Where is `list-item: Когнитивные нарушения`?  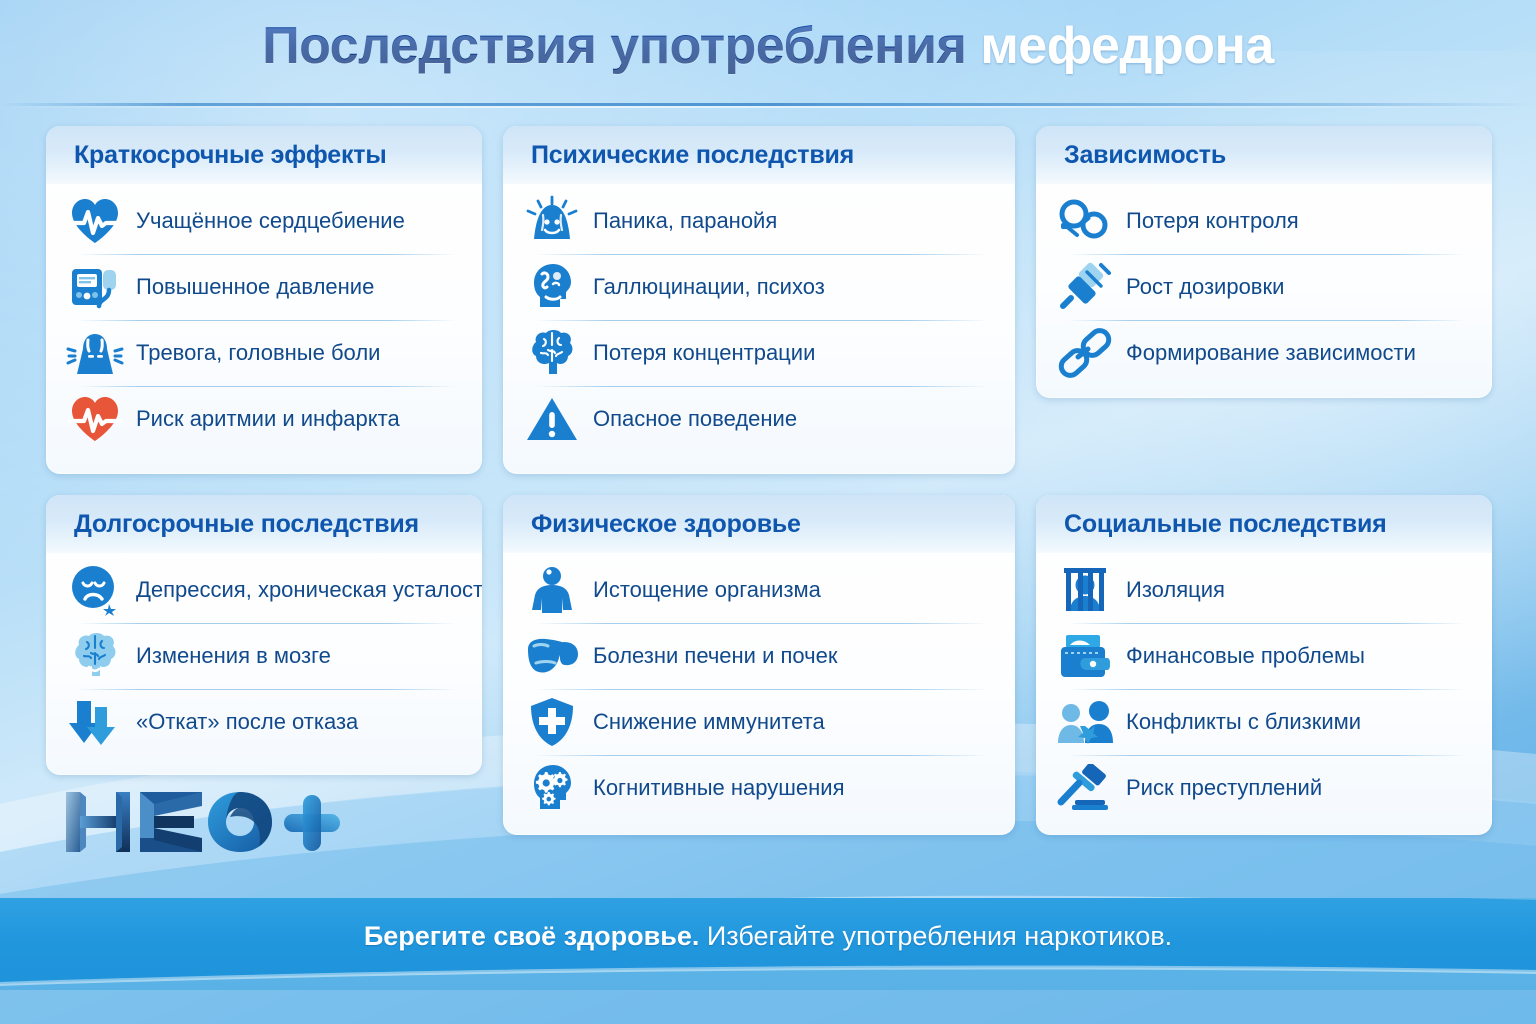
list-item: Когнитивные нарушения is located at coordinates (758, 788).